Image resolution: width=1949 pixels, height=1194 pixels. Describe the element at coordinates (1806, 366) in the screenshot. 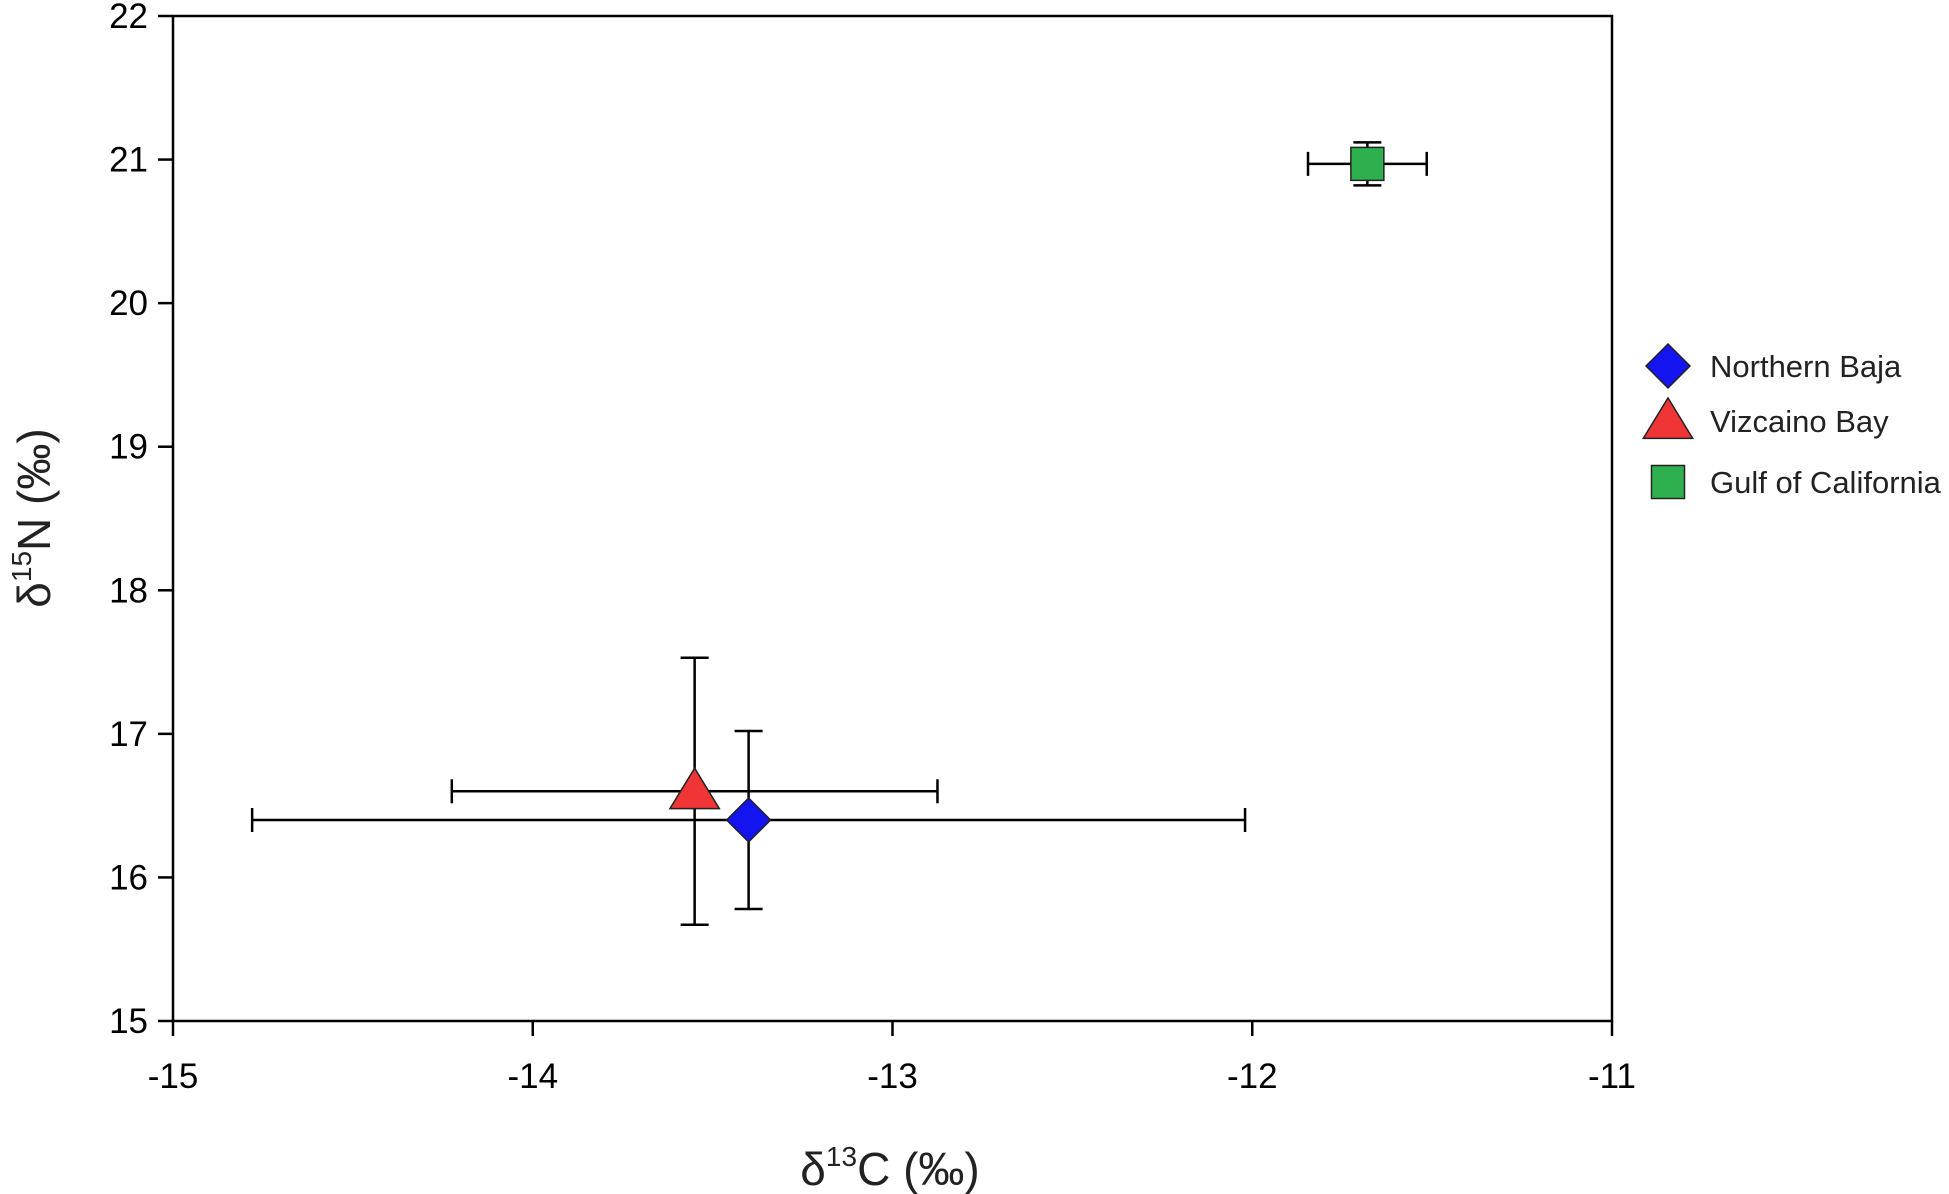

I see `legend-label-northern-baja: Northern Baja` at that location.